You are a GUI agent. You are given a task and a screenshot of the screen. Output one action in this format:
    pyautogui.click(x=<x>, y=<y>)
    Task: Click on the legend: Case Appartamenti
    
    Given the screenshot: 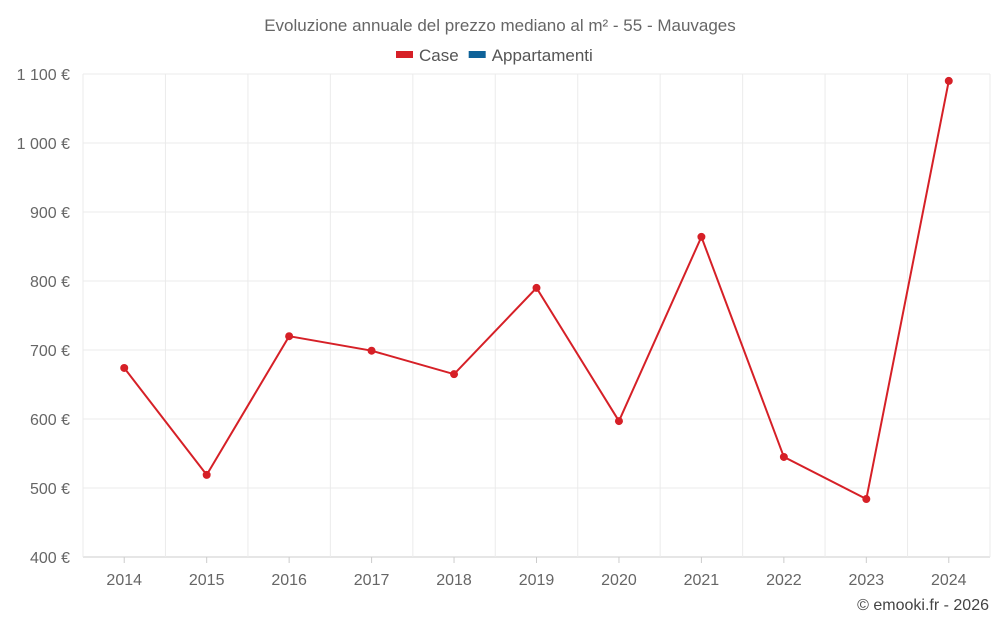 What is the action you would take?
    pyautogui.click(x=494, y=55)
    